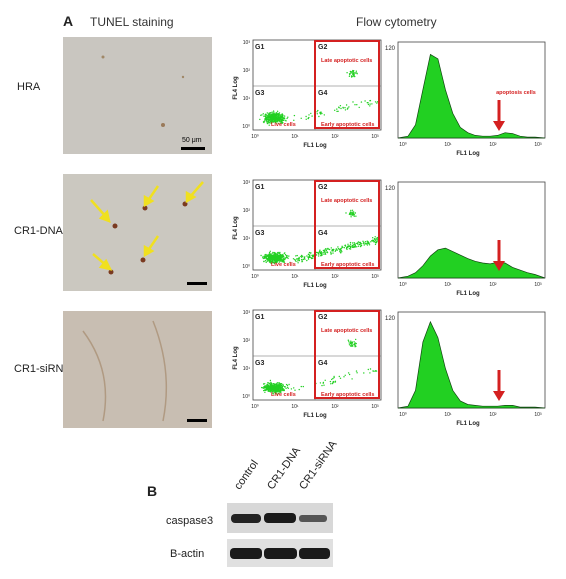 The height and width of the screenshot is (579, 566). I want to click on x-tick-label: 10¹, so click(448, 285).